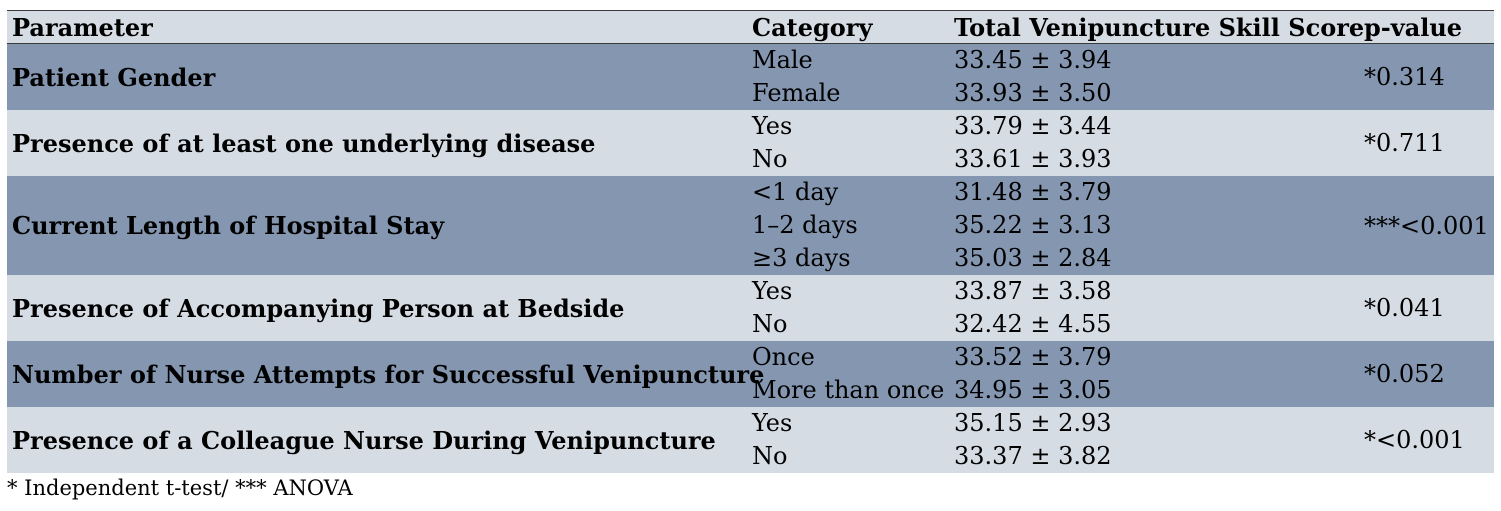  I want to click on pvalue-cell: *0.052, so click(1404, 374).